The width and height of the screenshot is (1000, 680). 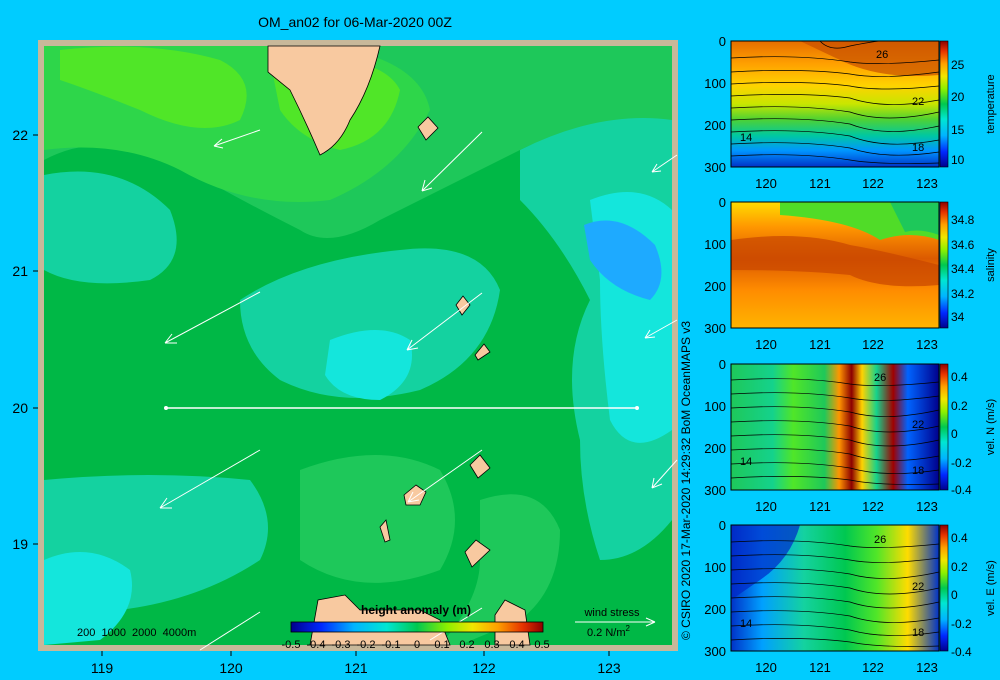 I want to click on map-x-tick-label: 120, so click(x=231, y=668).